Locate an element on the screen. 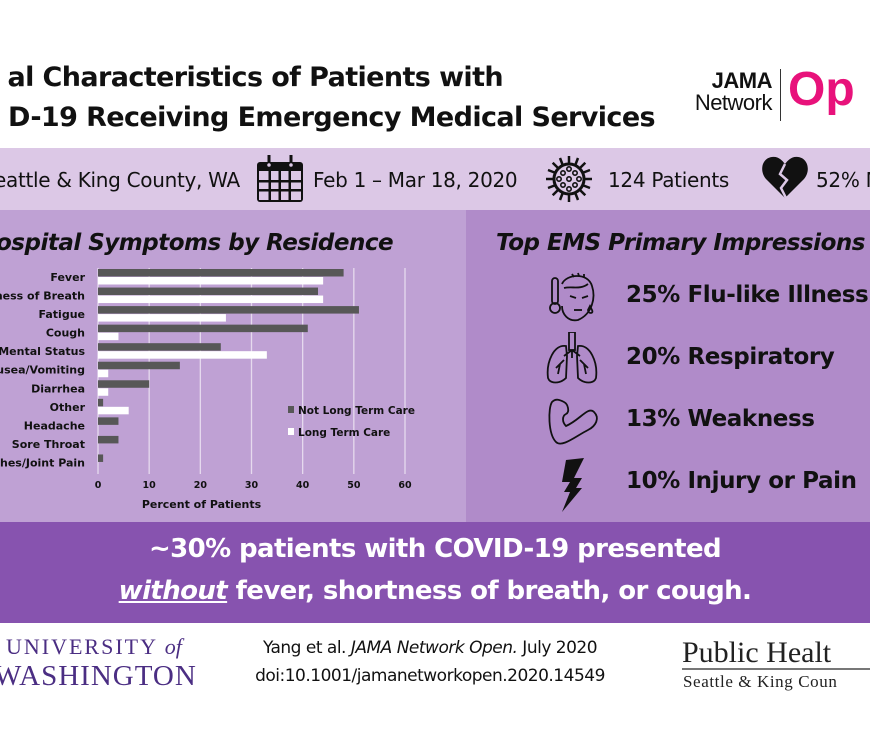 This screenshot has width=870, height=744. lightning-bolt-icon is located at coordinates (573, 485).